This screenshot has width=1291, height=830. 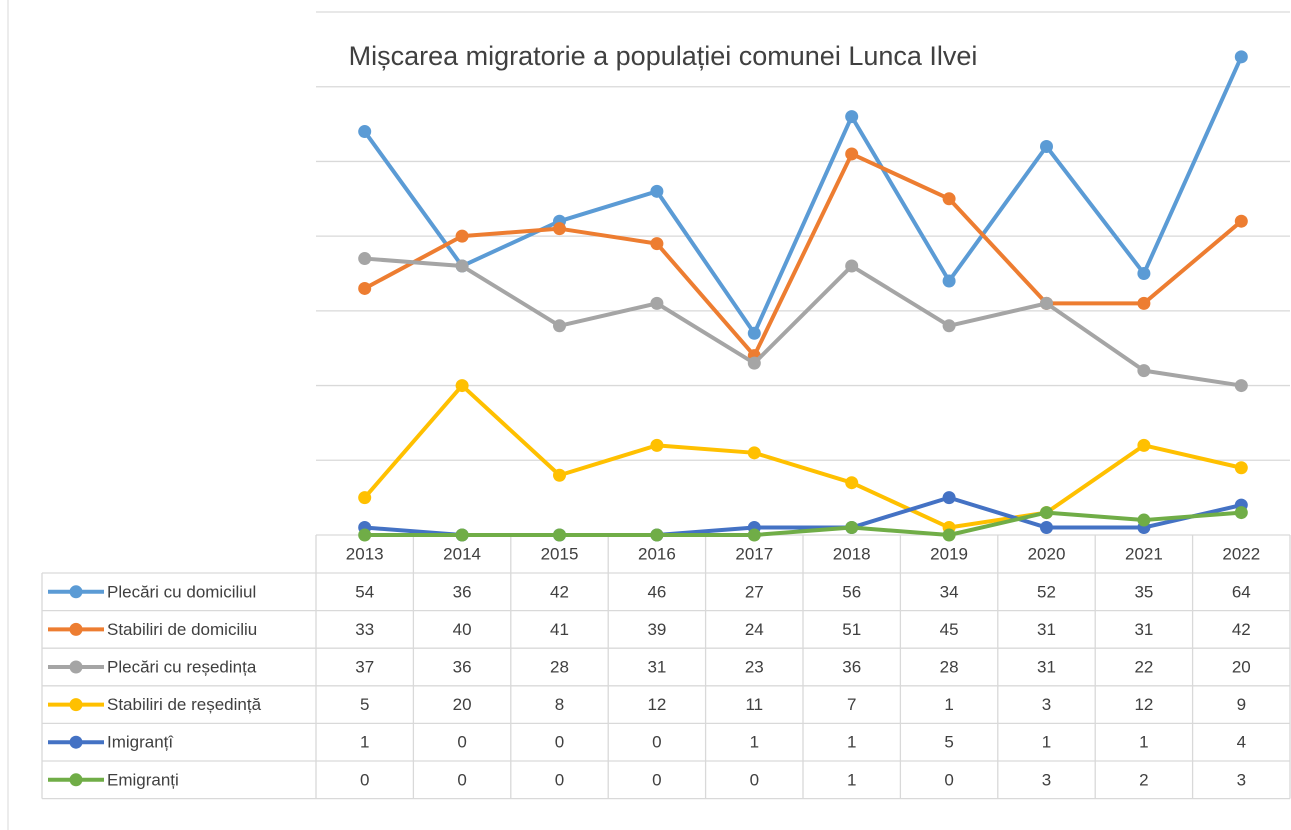 I want to click on table-value: 42, so click(x=1241, y=629).